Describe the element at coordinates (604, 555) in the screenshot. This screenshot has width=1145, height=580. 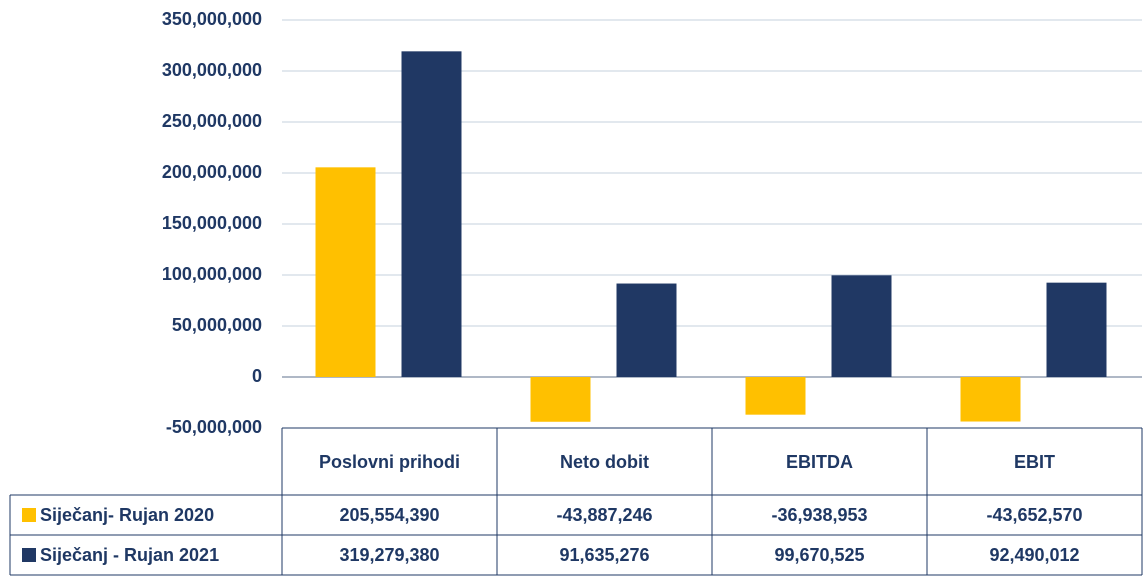
I see `data-label: 91,635,276` at that location.